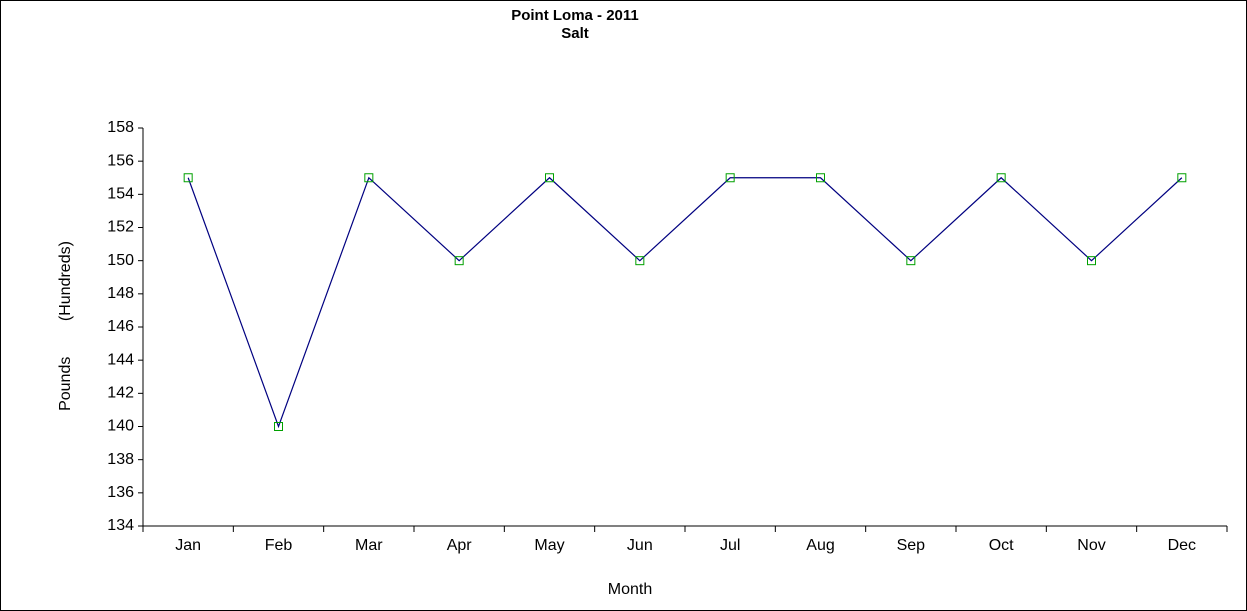 The image size is (1247, 611). Describe the element at coordinates (120, 293) in the screenshot. I see `y-tick-label: 148` at that location.